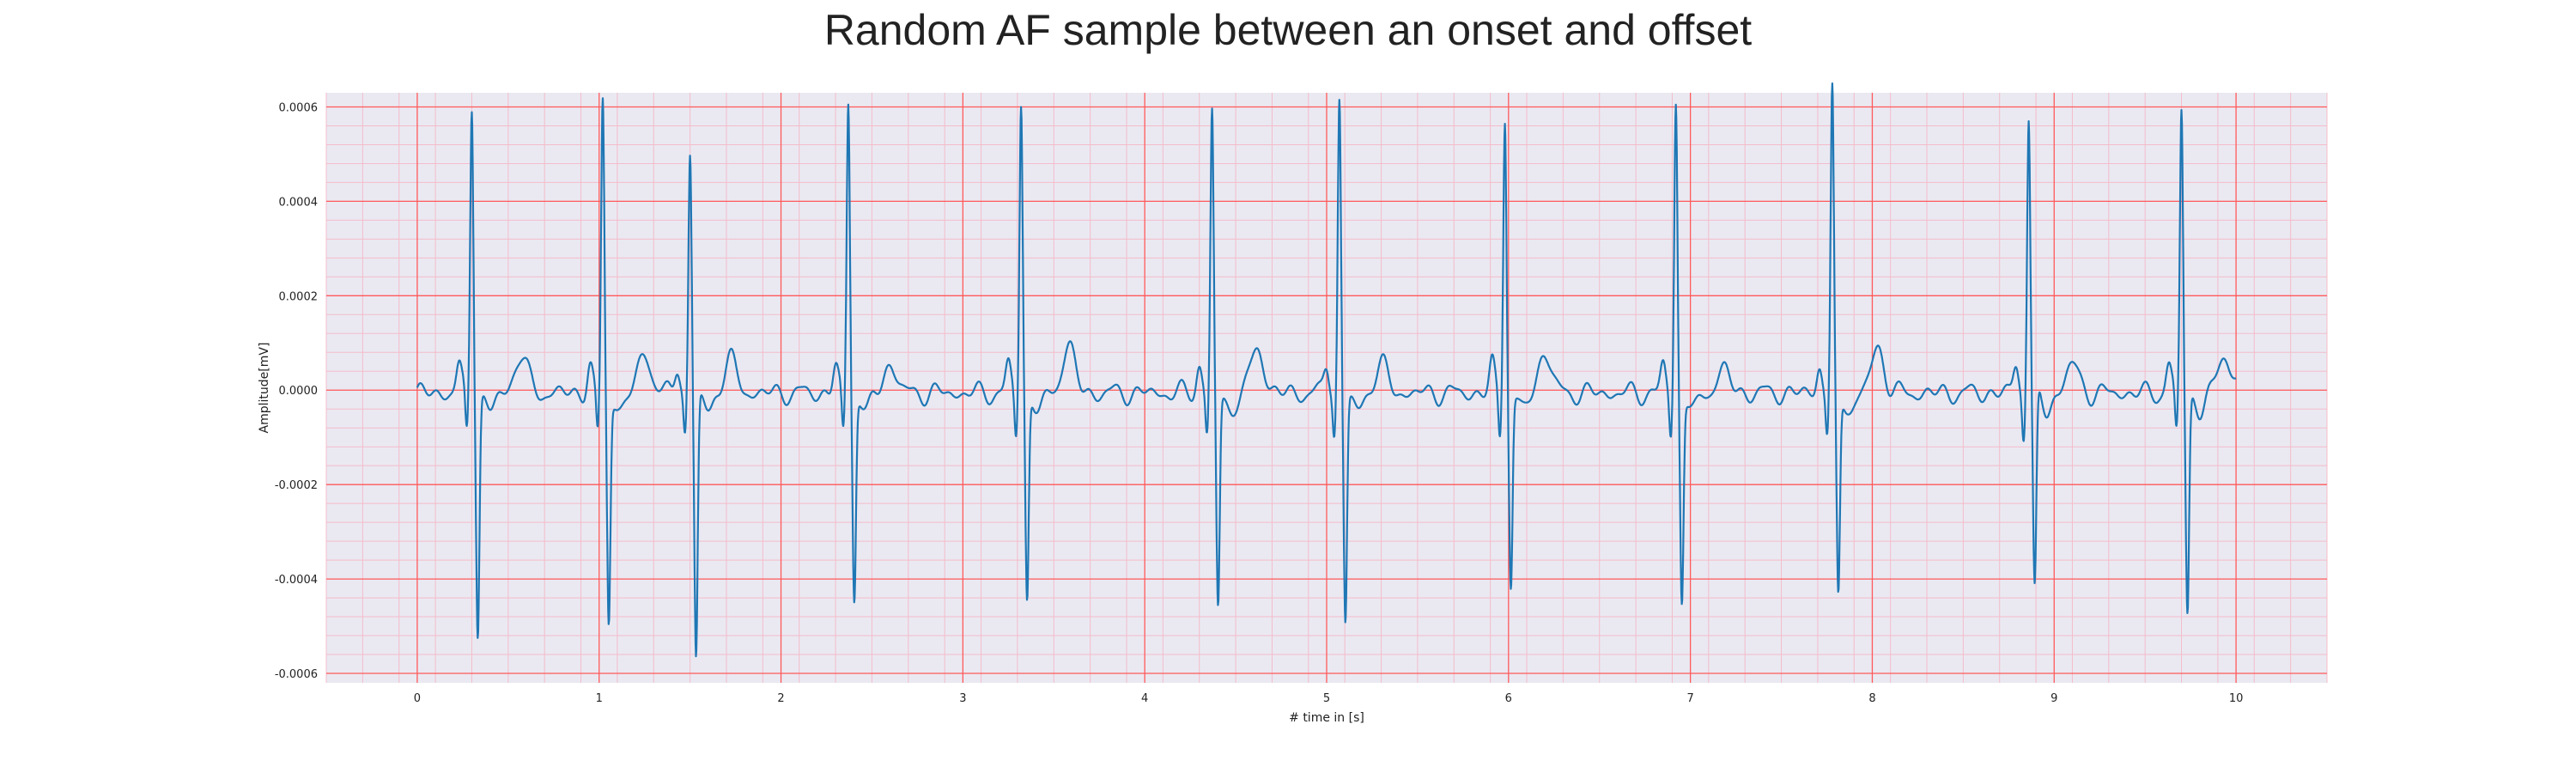 The width and height of the screenshot is (2576, 773). I want to click on x-tick-labels: 0 1 2 3 4 5 6 7 8 9 10, so click(1329, 698).